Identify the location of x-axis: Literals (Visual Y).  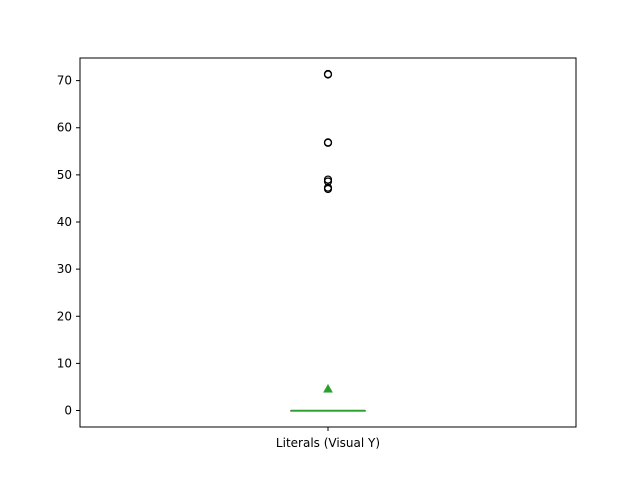
(328, 438).